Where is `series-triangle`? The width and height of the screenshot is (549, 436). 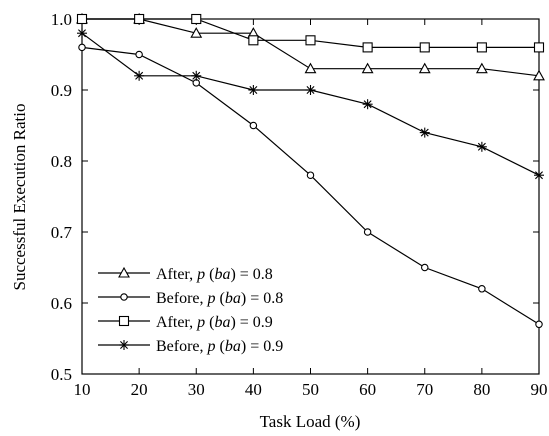 series-triangle is located at coordinates (310, 46).